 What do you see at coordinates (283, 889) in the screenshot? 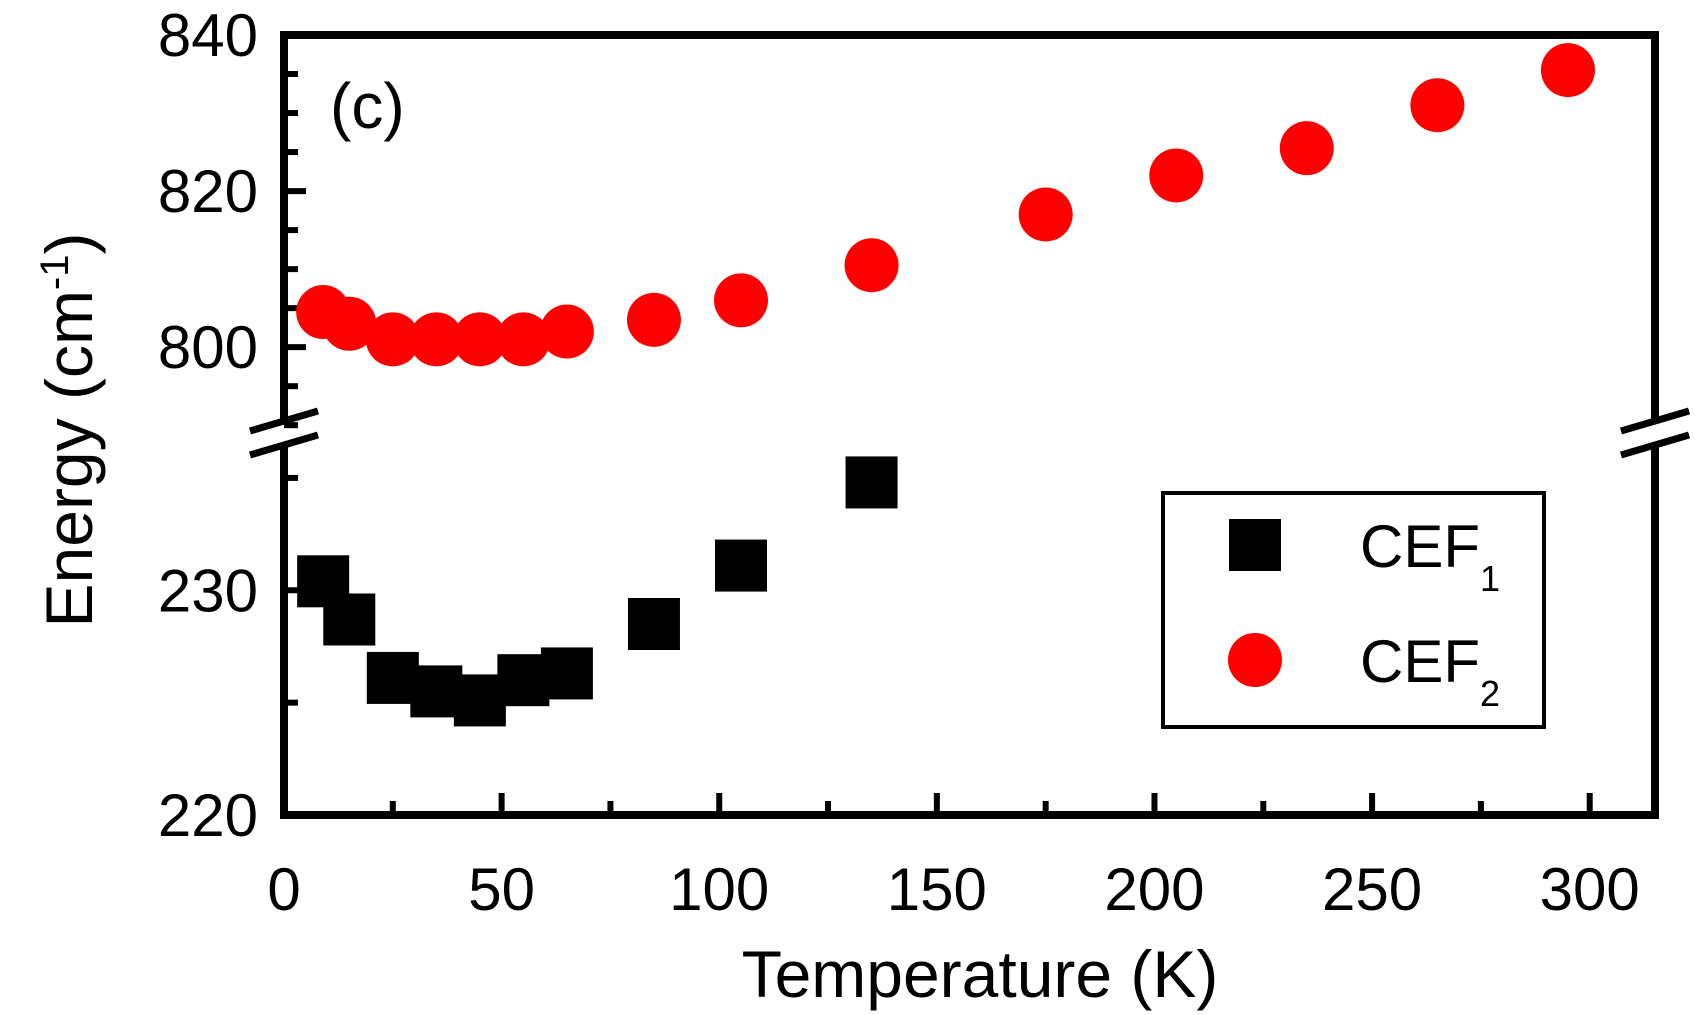
I see `x-tick-label: 0` at bounding box center [283, 889].